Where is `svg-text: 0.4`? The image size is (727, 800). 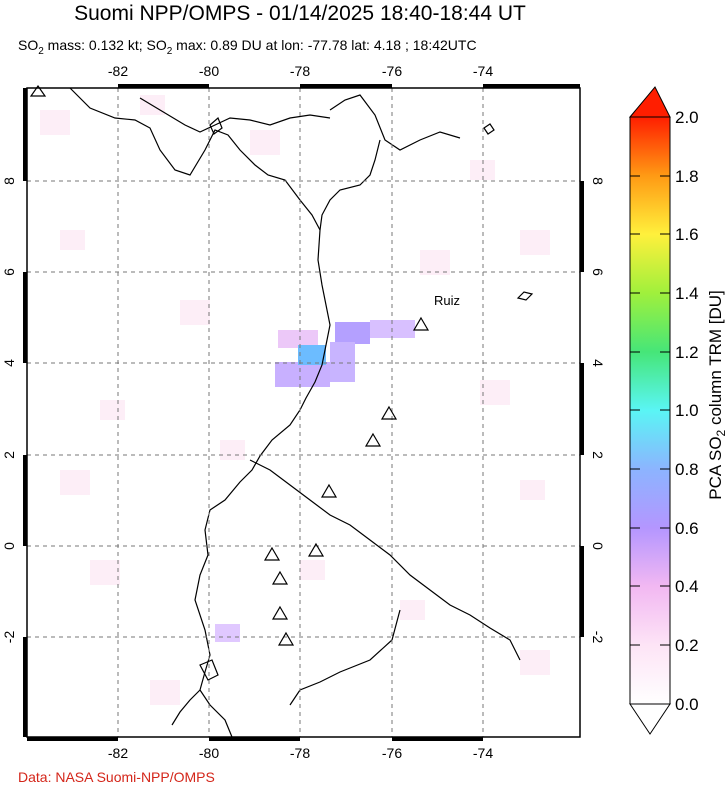 svg-text: 0.4 is located at coordinates (687, 586).